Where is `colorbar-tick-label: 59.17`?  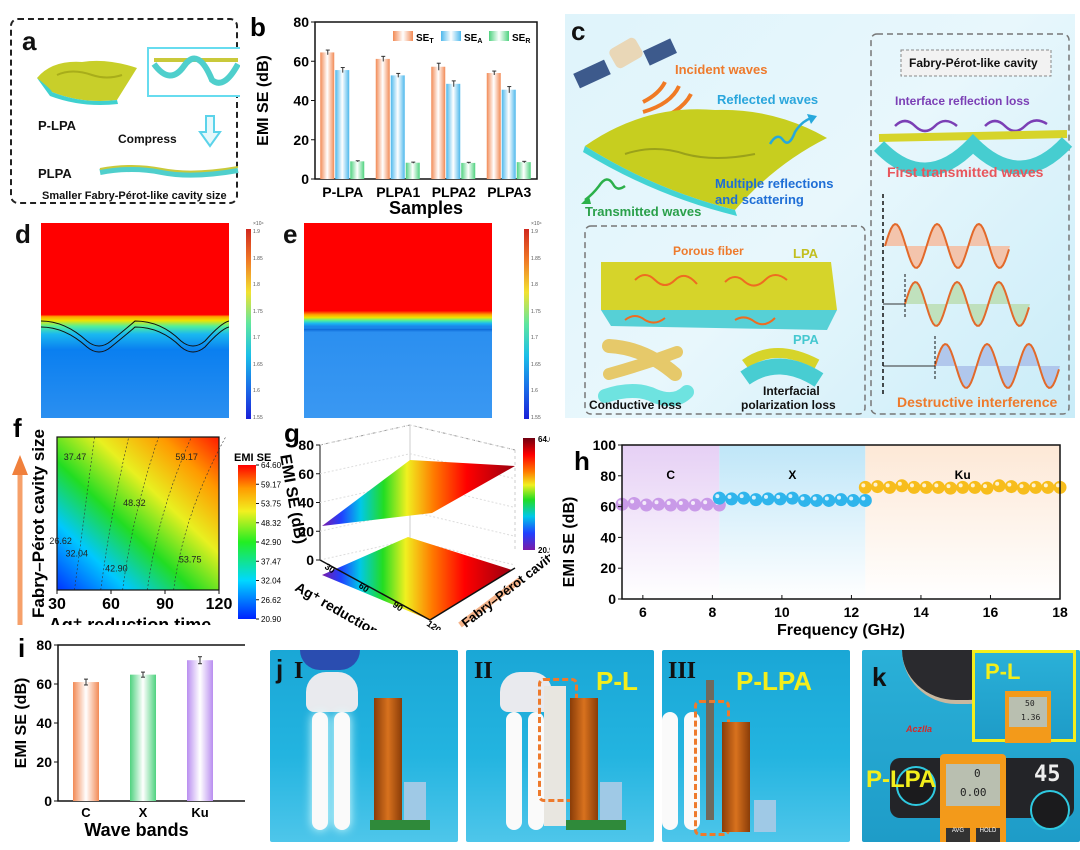 colorbar-tick-label: 59.17 is located at coordinates (271, 484).